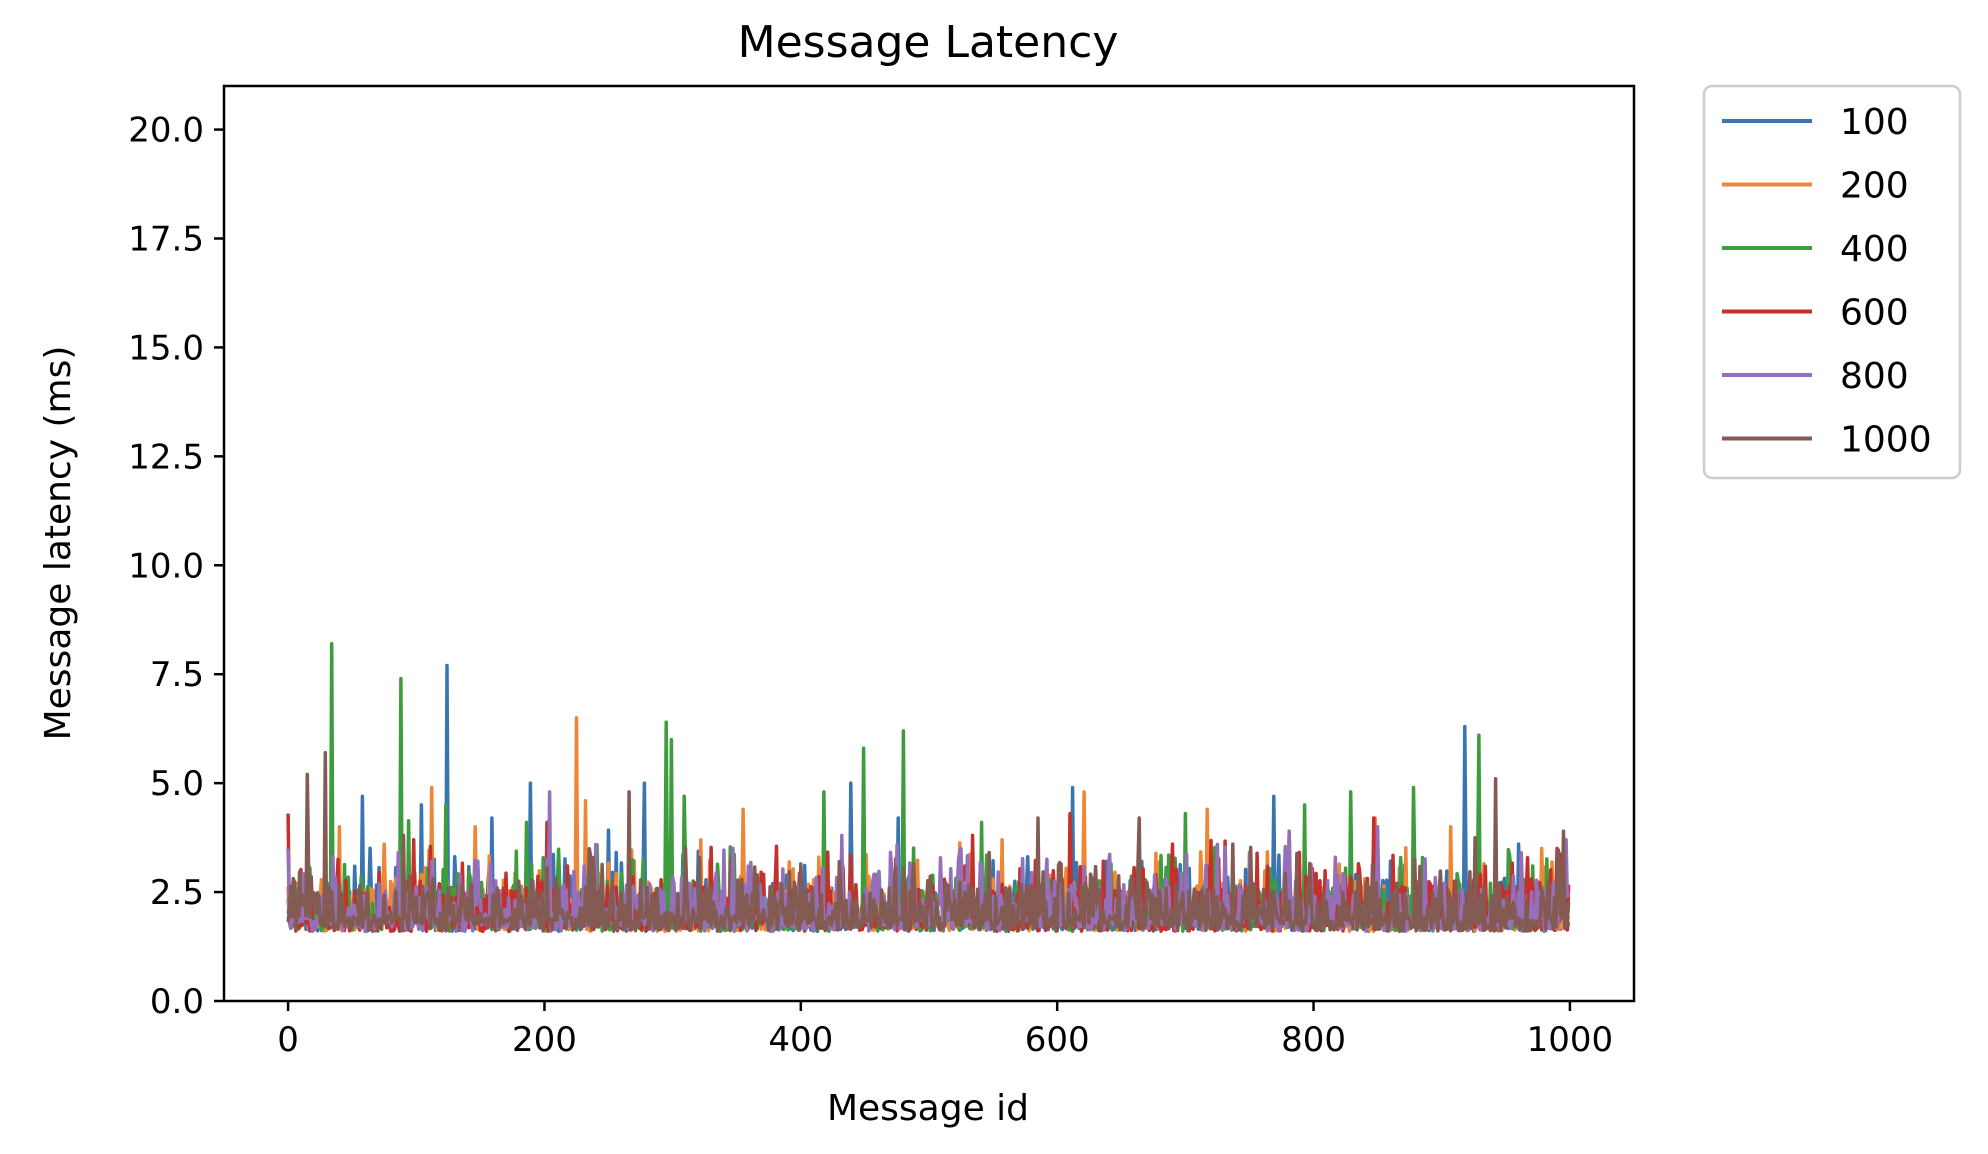 The height and width of the screenshot is (1154, 1988). Describe the element at coordinates (1874, 376) in the screenshot. I see `legend-label: 800` at that location.